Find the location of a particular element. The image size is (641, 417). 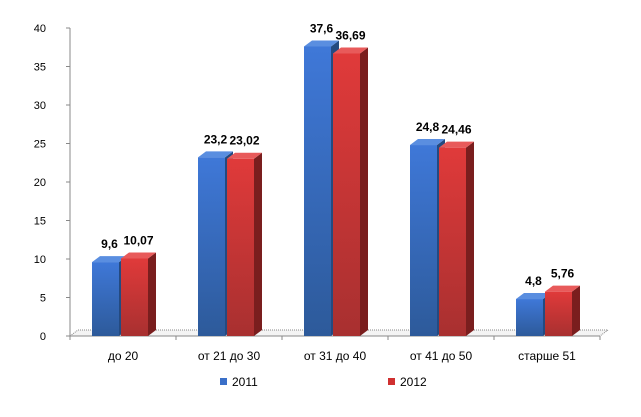

x-tick-label: до 20 is located at coordinates (123, 356).